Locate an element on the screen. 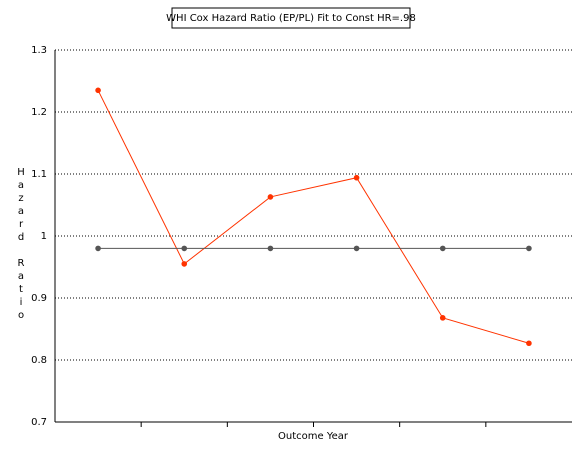 The image size is (586, 454). y-tick-label: 0.9 is located at coordinates (39, 298).